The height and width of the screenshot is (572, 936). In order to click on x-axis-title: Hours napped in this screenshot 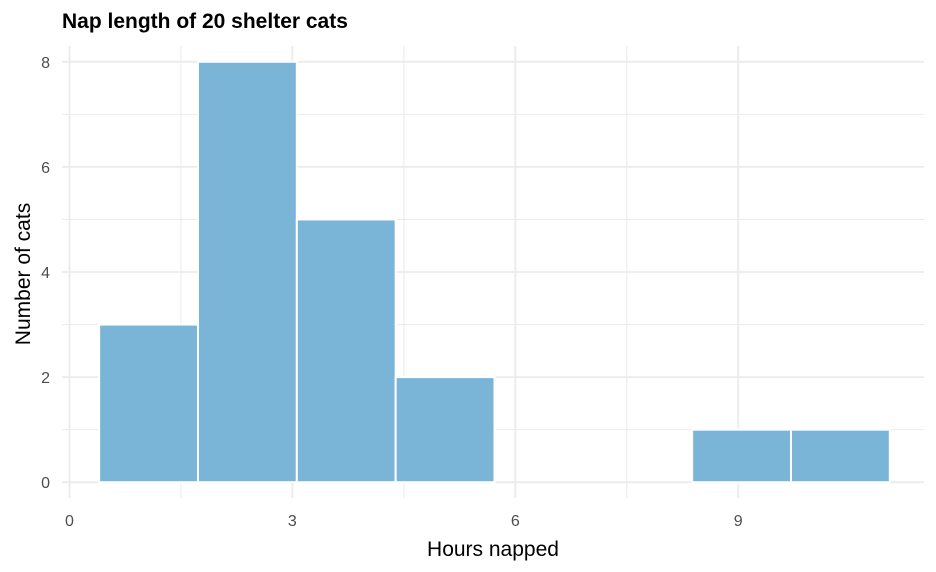, I will do `click(493, 549)`.